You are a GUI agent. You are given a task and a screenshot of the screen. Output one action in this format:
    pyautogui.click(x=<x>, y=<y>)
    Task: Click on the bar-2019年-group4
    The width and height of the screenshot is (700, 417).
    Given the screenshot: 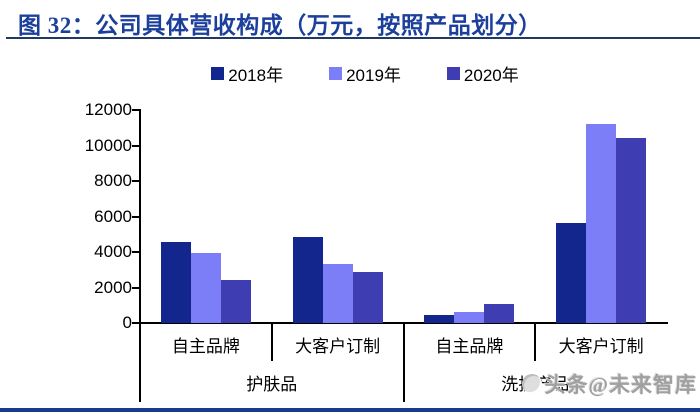 What is the action you would take?
    pyautogui.click(x=601, y=223)
    